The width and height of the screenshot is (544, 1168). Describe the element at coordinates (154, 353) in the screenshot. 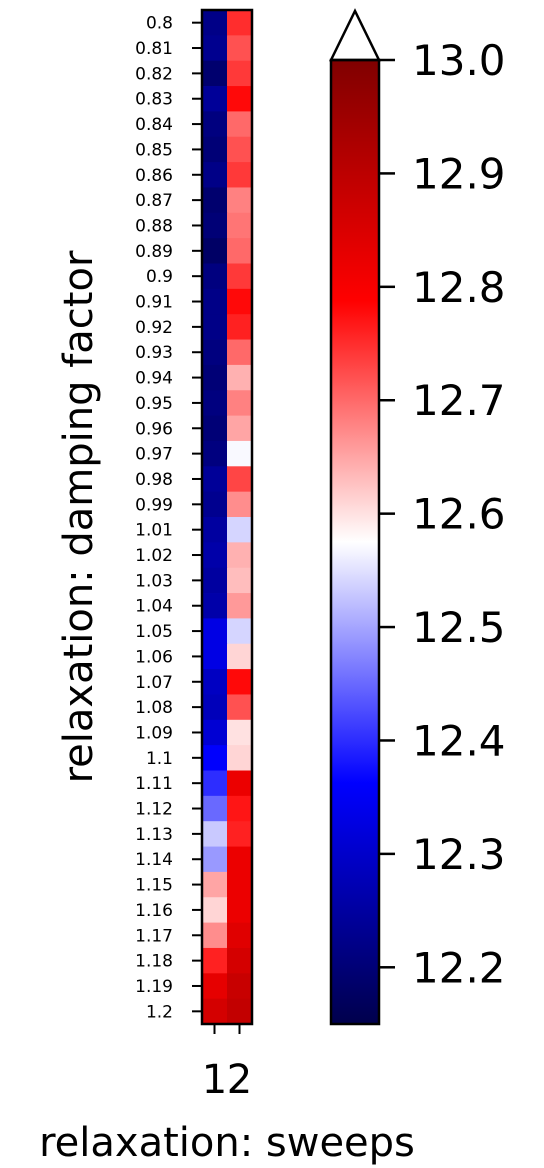

I see `y-tick-label: 0.93` at that location.